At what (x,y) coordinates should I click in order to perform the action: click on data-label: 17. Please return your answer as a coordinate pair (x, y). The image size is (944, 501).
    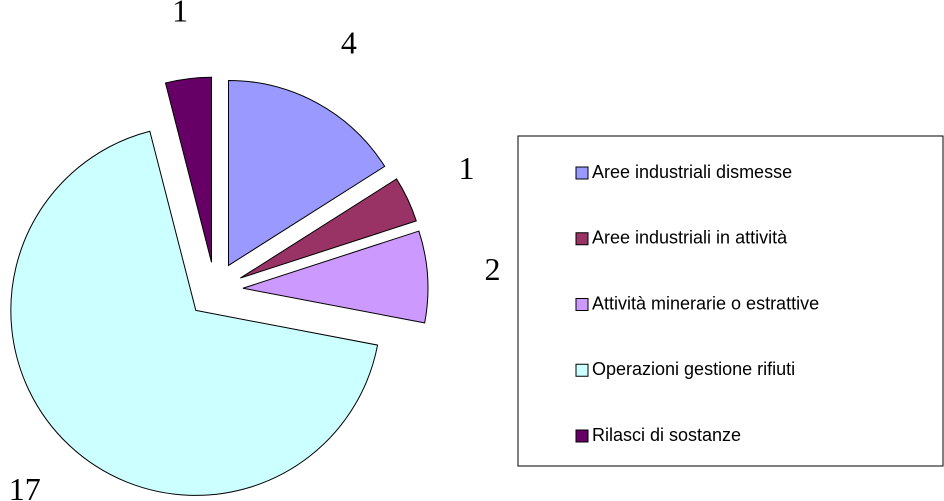
    Looking at the image, I should click on (25, 486).